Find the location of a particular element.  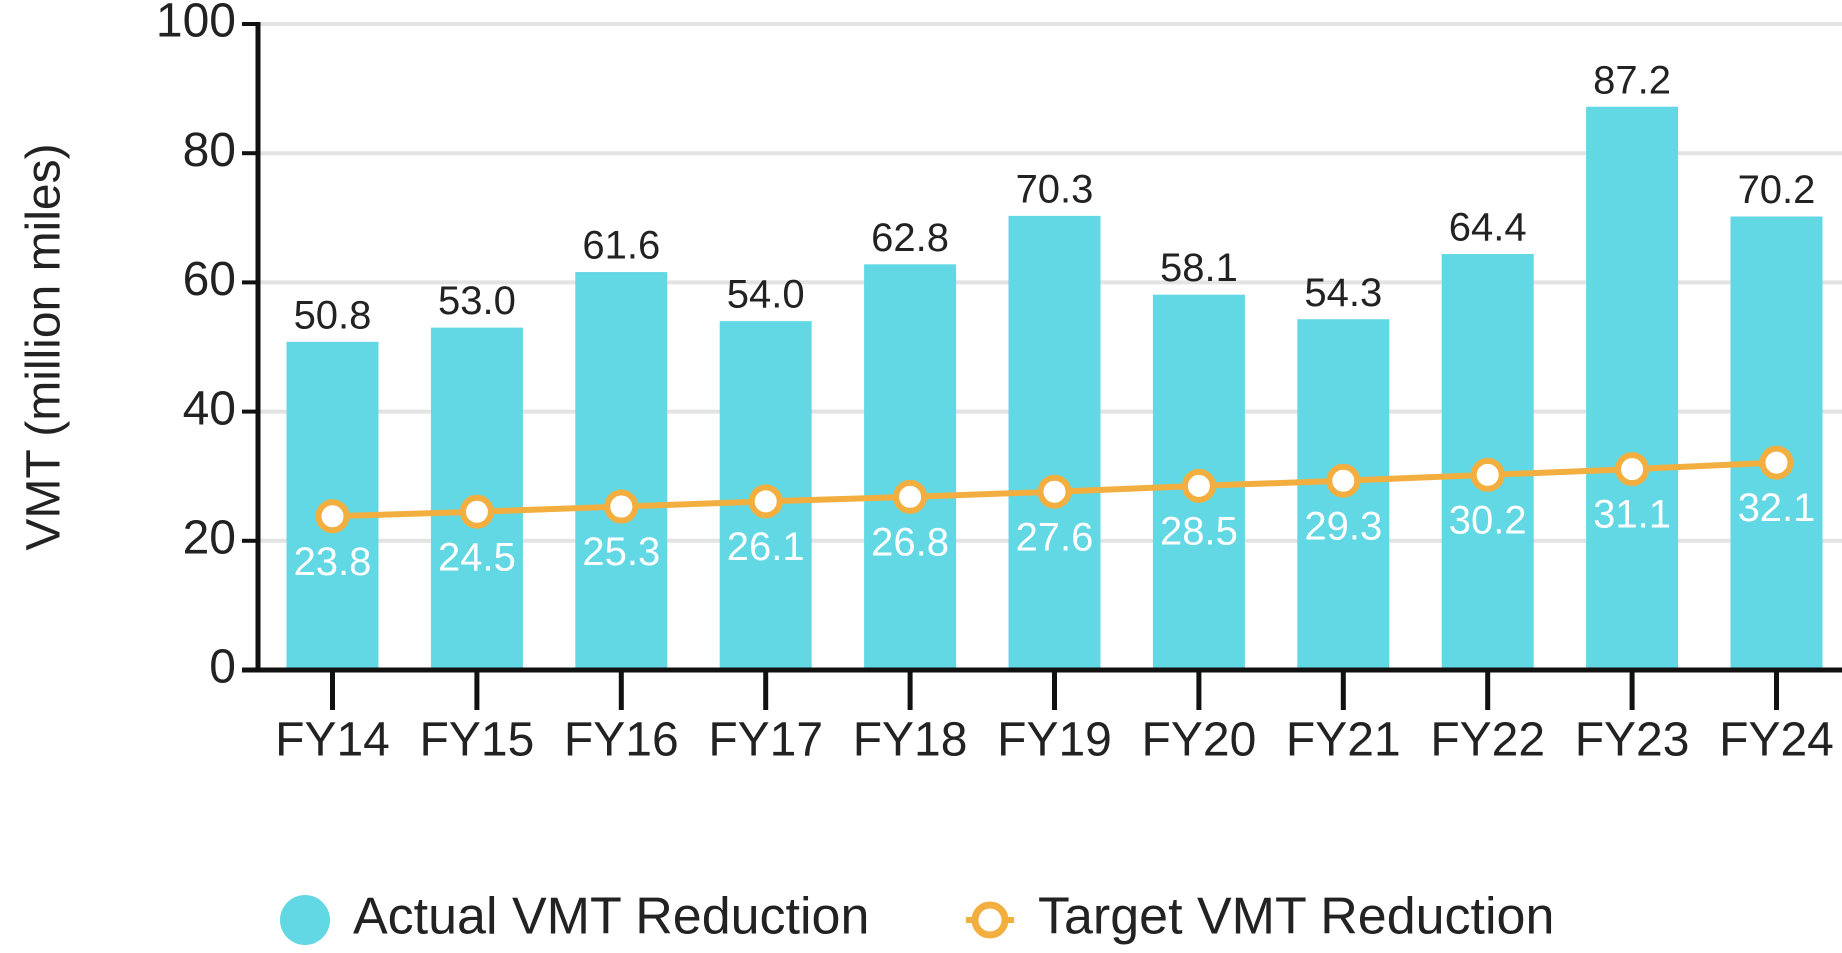

bar-value-label: 70.2 is located at coordinates (1777, 190).